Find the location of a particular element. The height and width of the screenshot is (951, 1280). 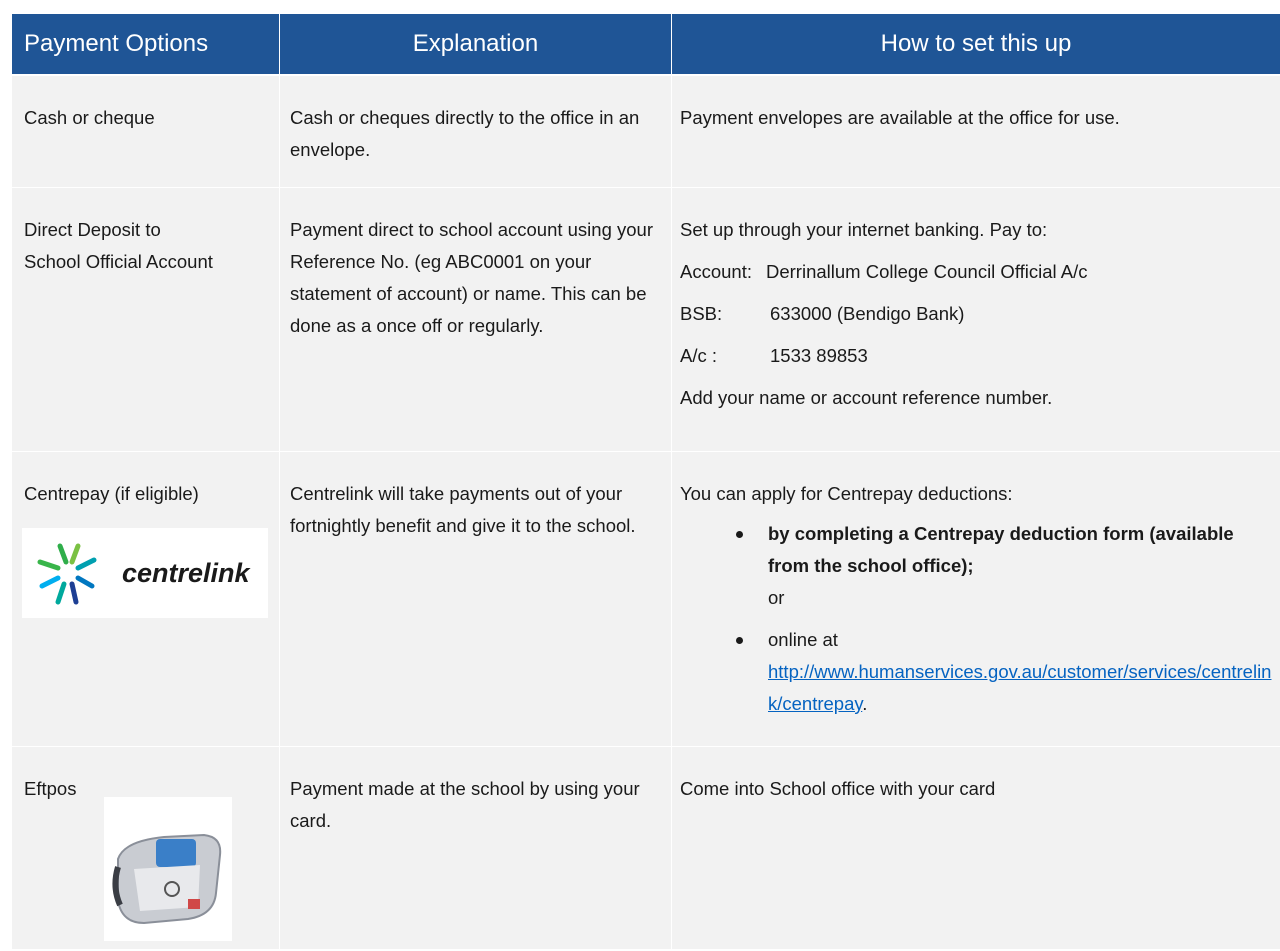

eftpos-image is located at coordinates (168, 869).